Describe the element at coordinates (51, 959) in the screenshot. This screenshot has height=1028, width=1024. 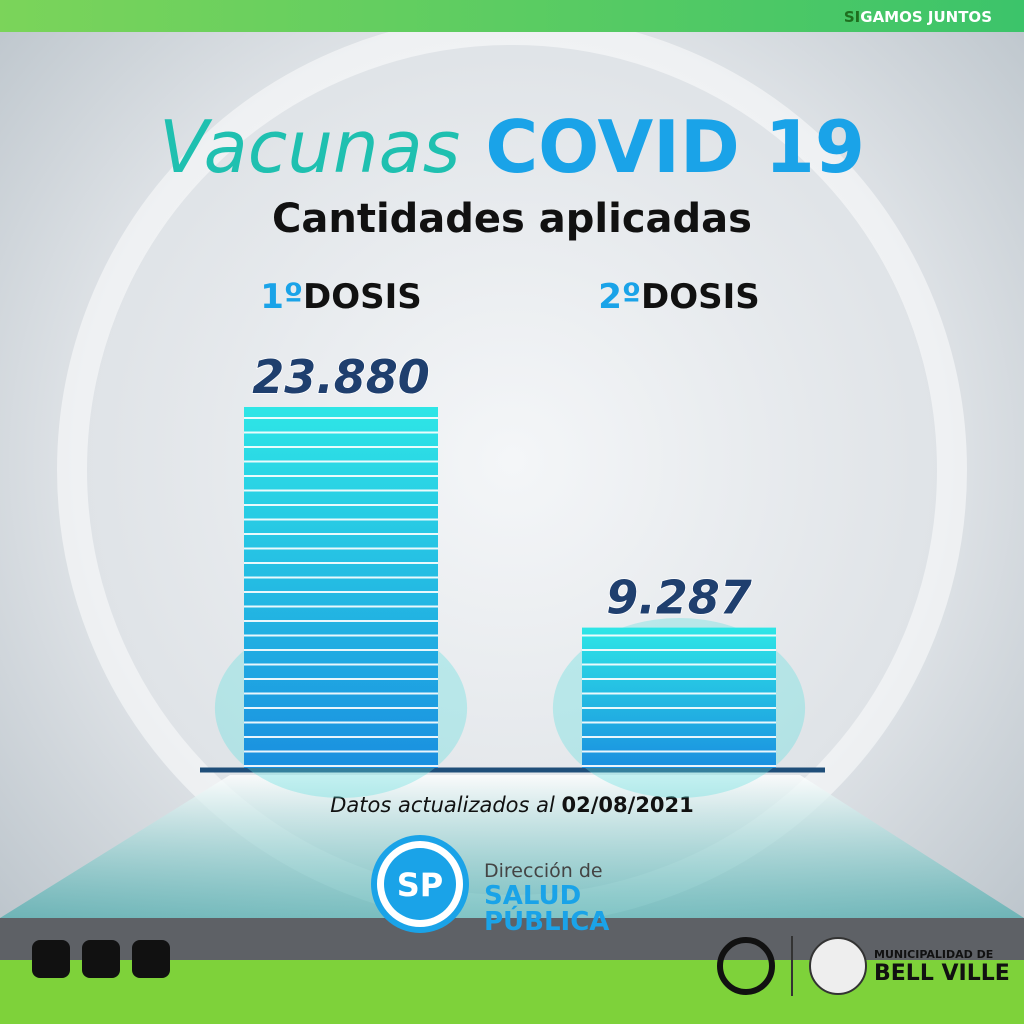
I see `facebook-icon` at that location.